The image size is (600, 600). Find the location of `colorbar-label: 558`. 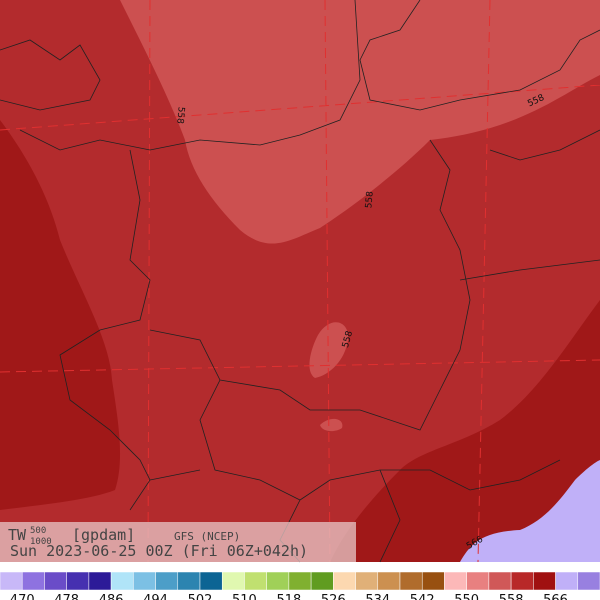

colorbar-label: 558 is located at coordinates (511, 596).